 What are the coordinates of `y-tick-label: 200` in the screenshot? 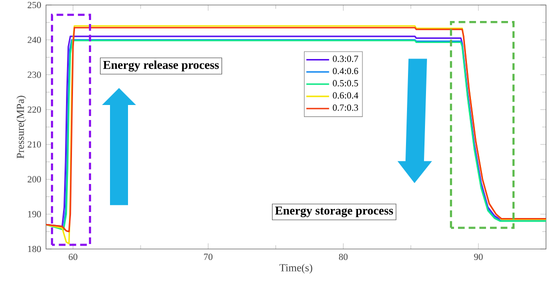 It's located at (34, 179).